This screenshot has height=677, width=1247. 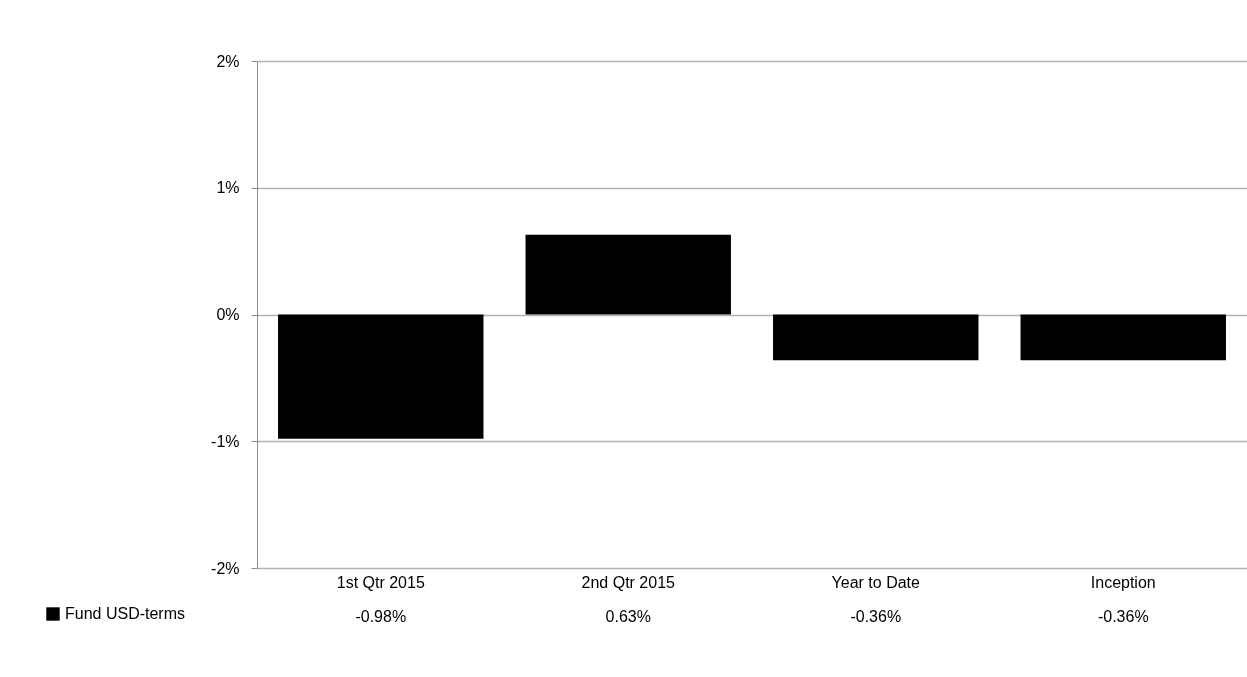 I want to click on x-tick-label: 2nd Qtr 2015, so click(x=628, y=582).